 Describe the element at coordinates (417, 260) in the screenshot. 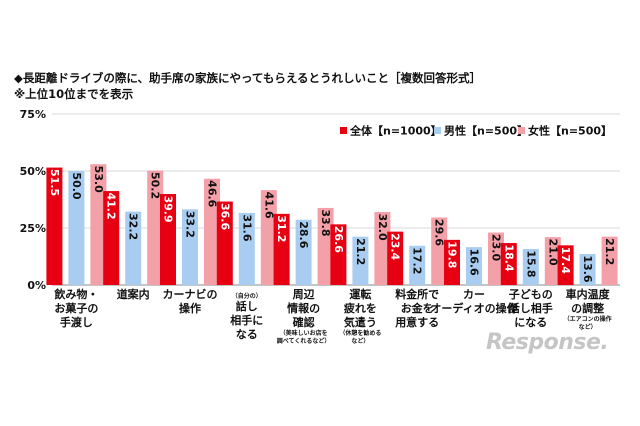

I see `bar-value-label: 17.2` at that location.